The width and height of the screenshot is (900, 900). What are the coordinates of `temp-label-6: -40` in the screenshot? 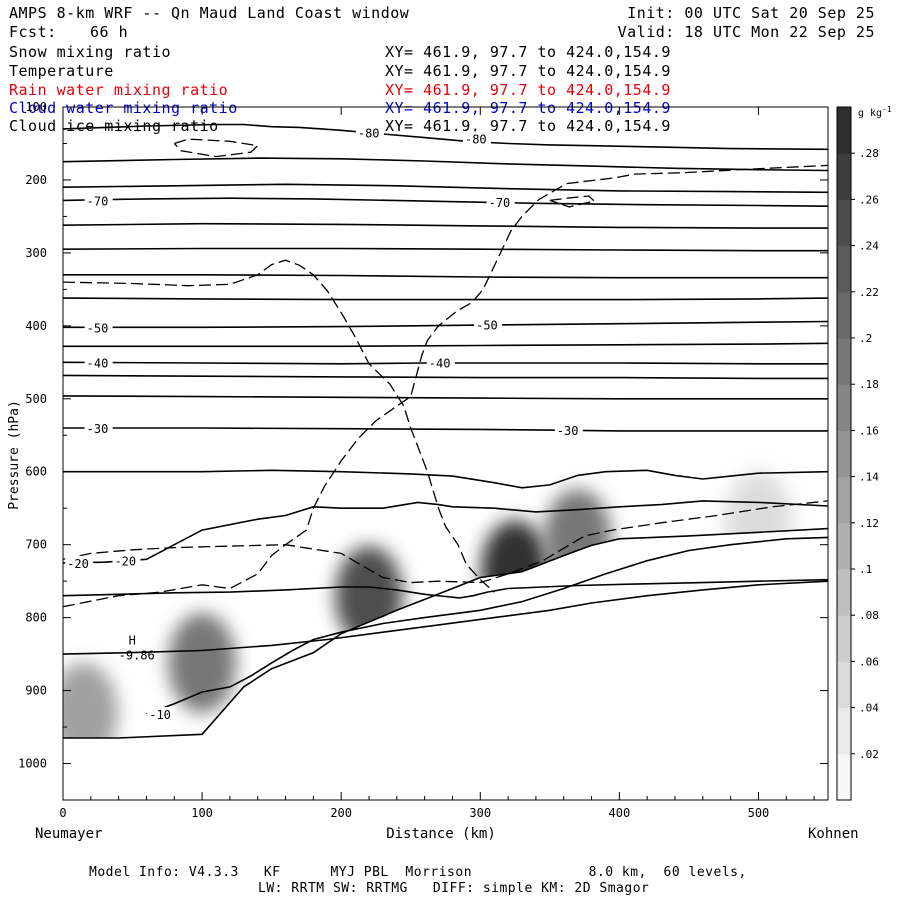 It's located at (98, 363).